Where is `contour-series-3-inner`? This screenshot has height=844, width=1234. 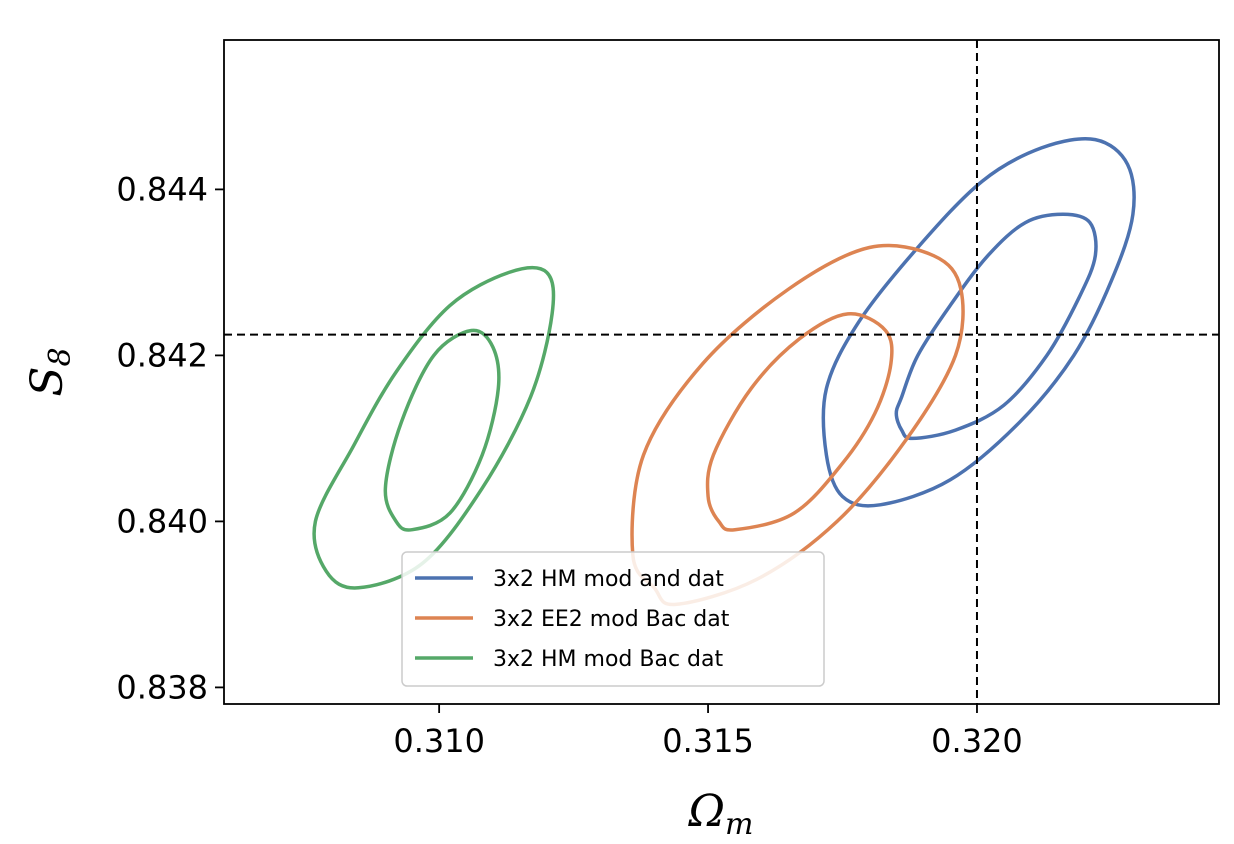
contour-series-3-inner is located at coordinates (442, 430).